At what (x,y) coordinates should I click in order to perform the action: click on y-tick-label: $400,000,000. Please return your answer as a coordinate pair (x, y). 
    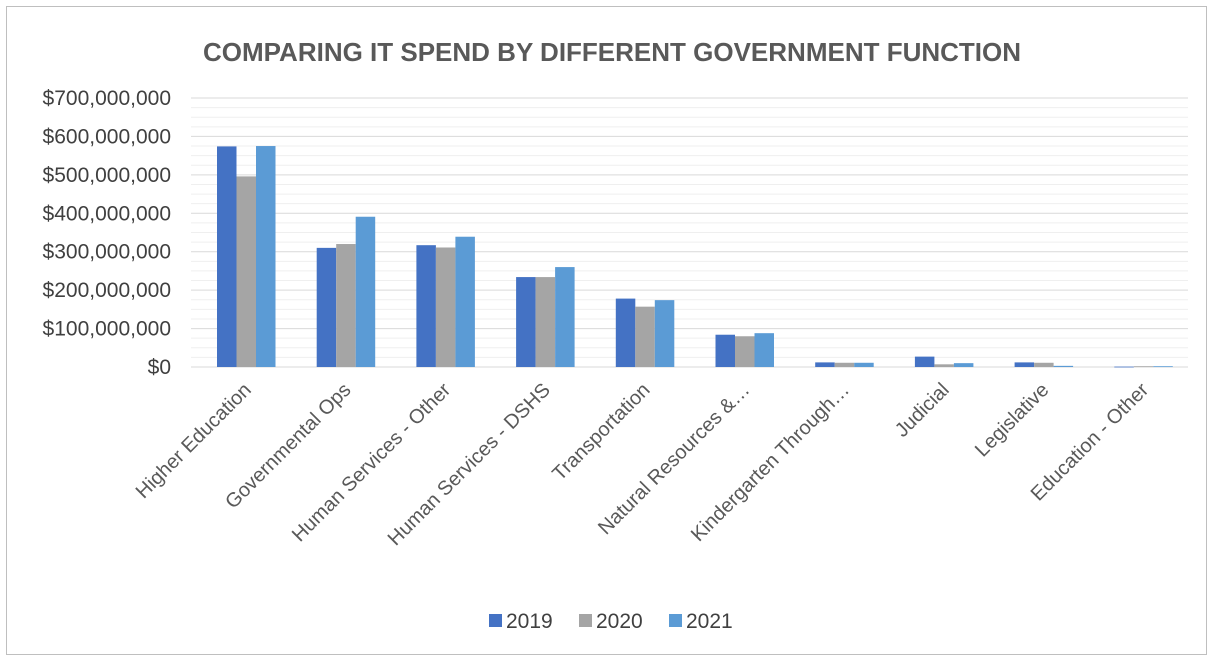
    Looking at the image, I should click on (107, 213).